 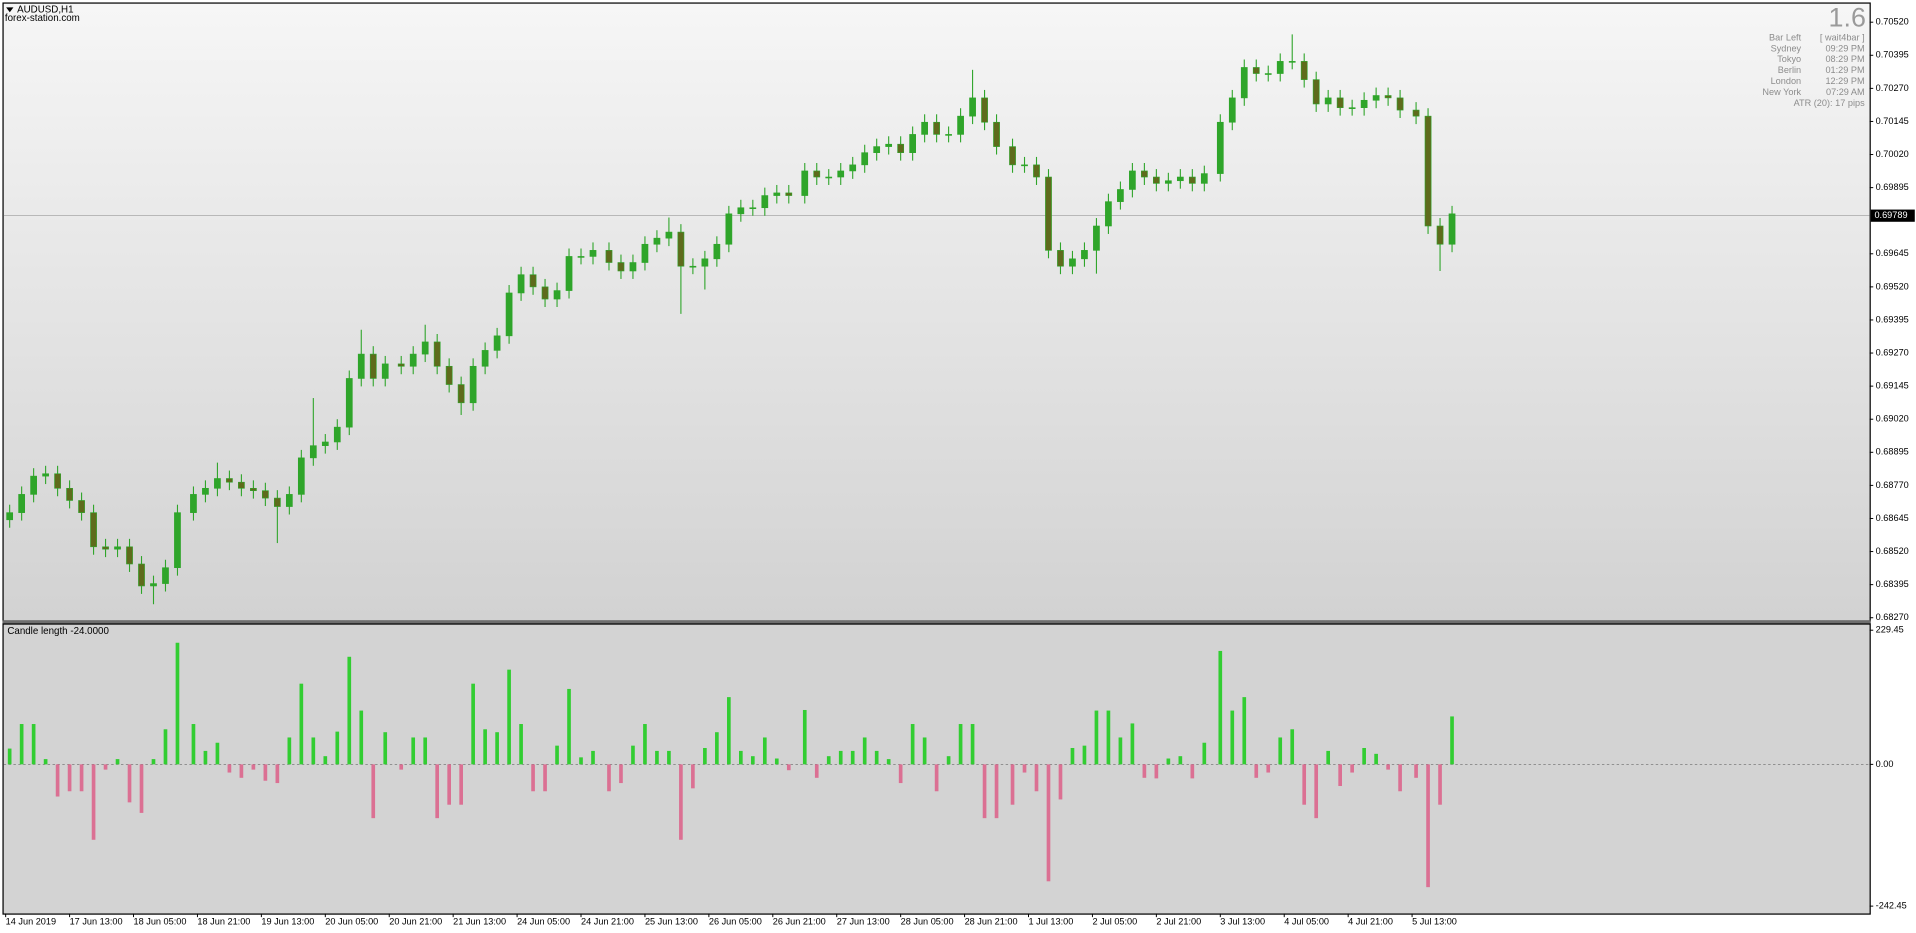 What do you see at coordinates (543, 921) in the screenshot?
I see `x-tick-label: 24 Jun 05:00` at bounding box center [543, 921].